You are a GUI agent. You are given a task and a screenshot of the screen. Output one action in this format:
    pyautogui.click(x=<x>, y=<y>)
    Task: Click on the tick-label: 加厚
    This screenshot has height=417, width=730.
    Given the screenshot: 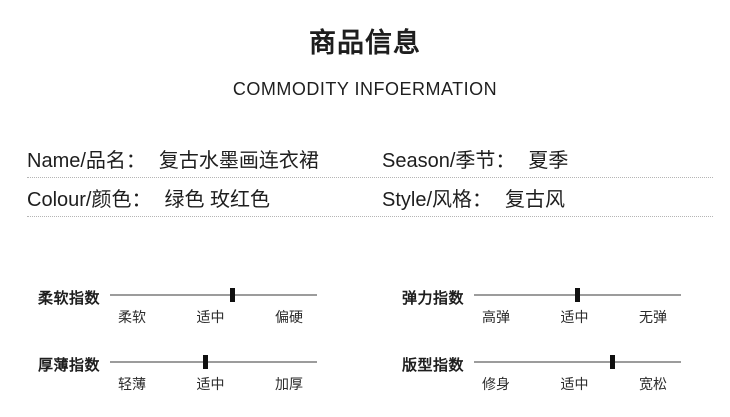 What is the action you would take?
    pyautogui.click(x=289, y=384)
    